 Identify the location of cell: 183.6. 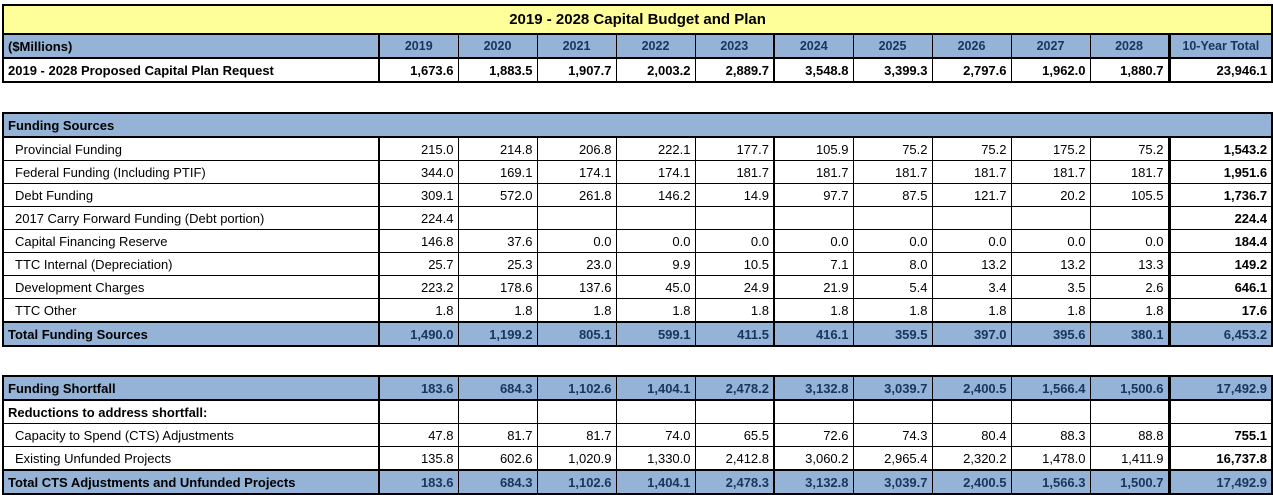
(418, 388).